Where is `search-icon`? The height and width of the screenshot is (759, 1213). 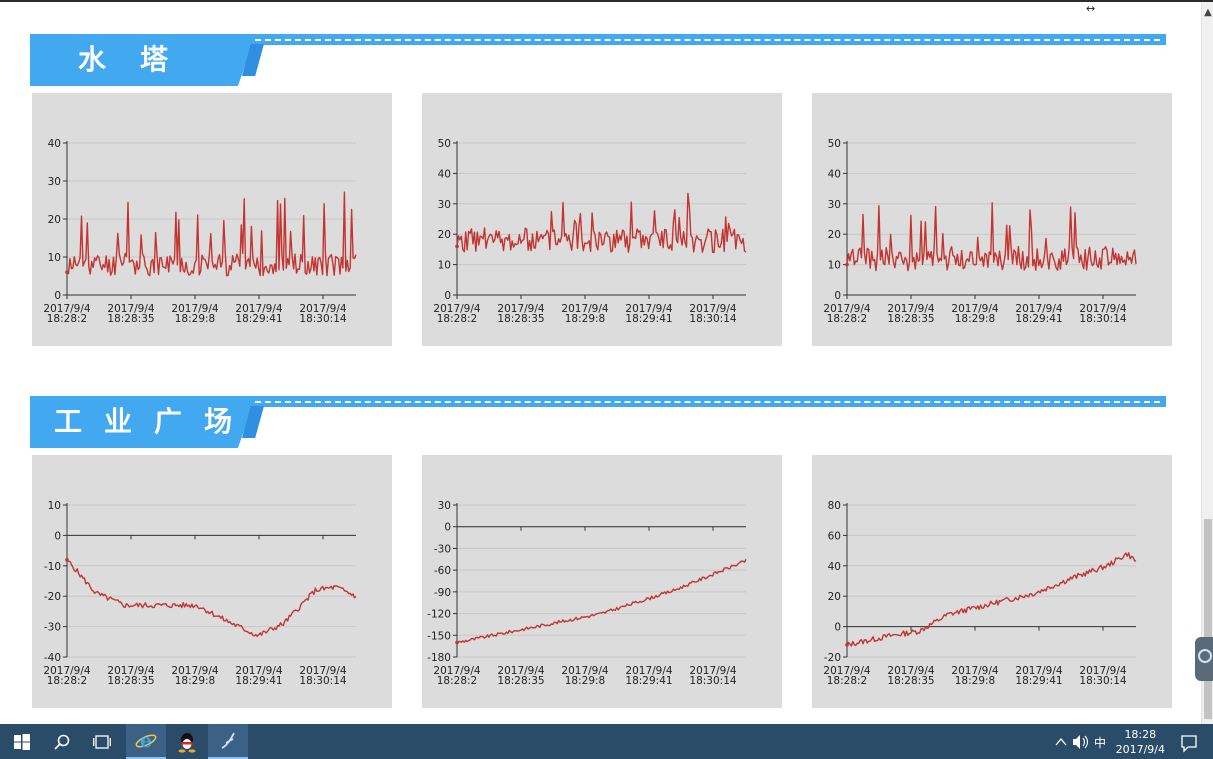
search-icon is located at coordinates (62, 742).